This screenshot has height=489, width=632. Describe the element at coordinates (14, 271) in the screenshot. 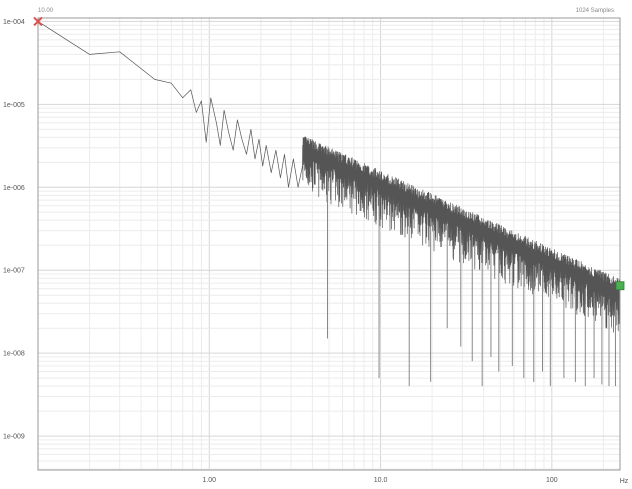

I see `y-tick-label: 1e-007` at that location.